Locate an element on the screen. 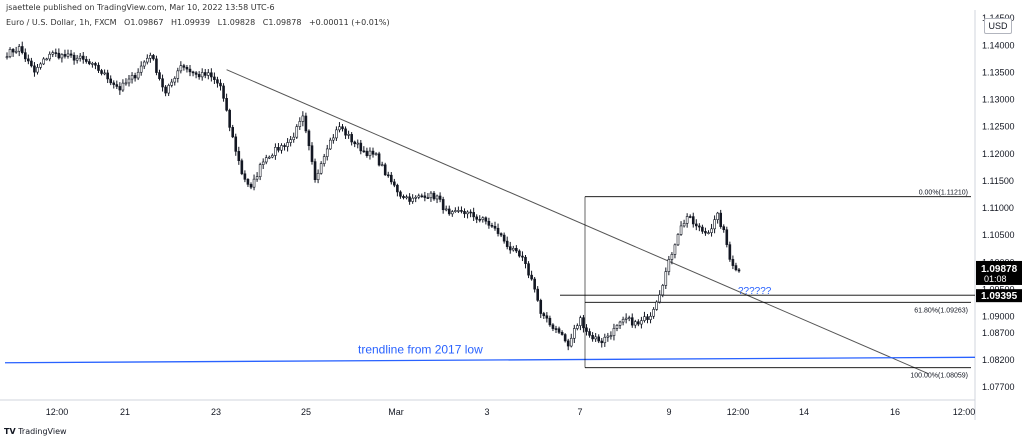  brand-name: TradingView is located at coordinates (42, 431).